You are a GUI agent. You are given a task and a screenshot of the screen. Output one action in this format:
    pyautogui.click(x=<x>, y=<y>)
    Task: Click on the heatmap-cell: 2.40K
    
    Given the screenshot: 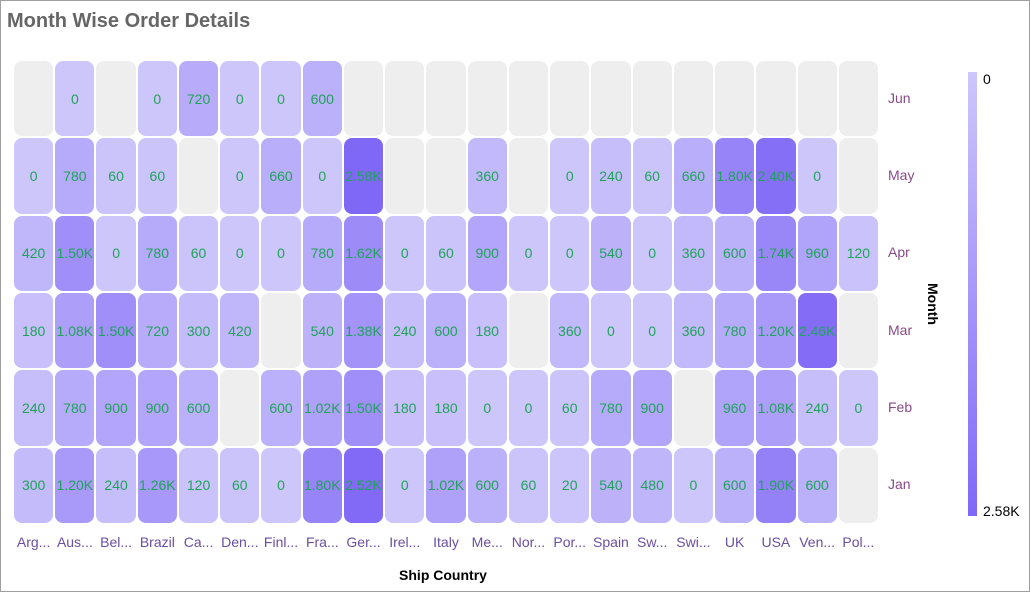 What is the action you would take?
    pyautogui.click(x=776, y=176)
    